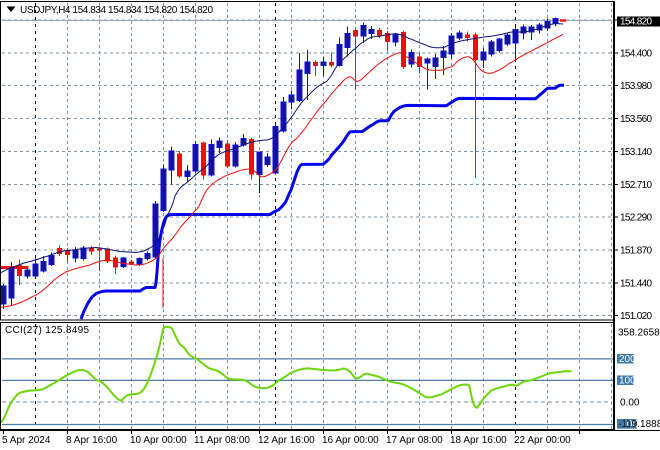 The image size is (660, 450). Describe the element at coordinates (636, 316) in the screenshot. I see `svg-text: 151.020` at that location.